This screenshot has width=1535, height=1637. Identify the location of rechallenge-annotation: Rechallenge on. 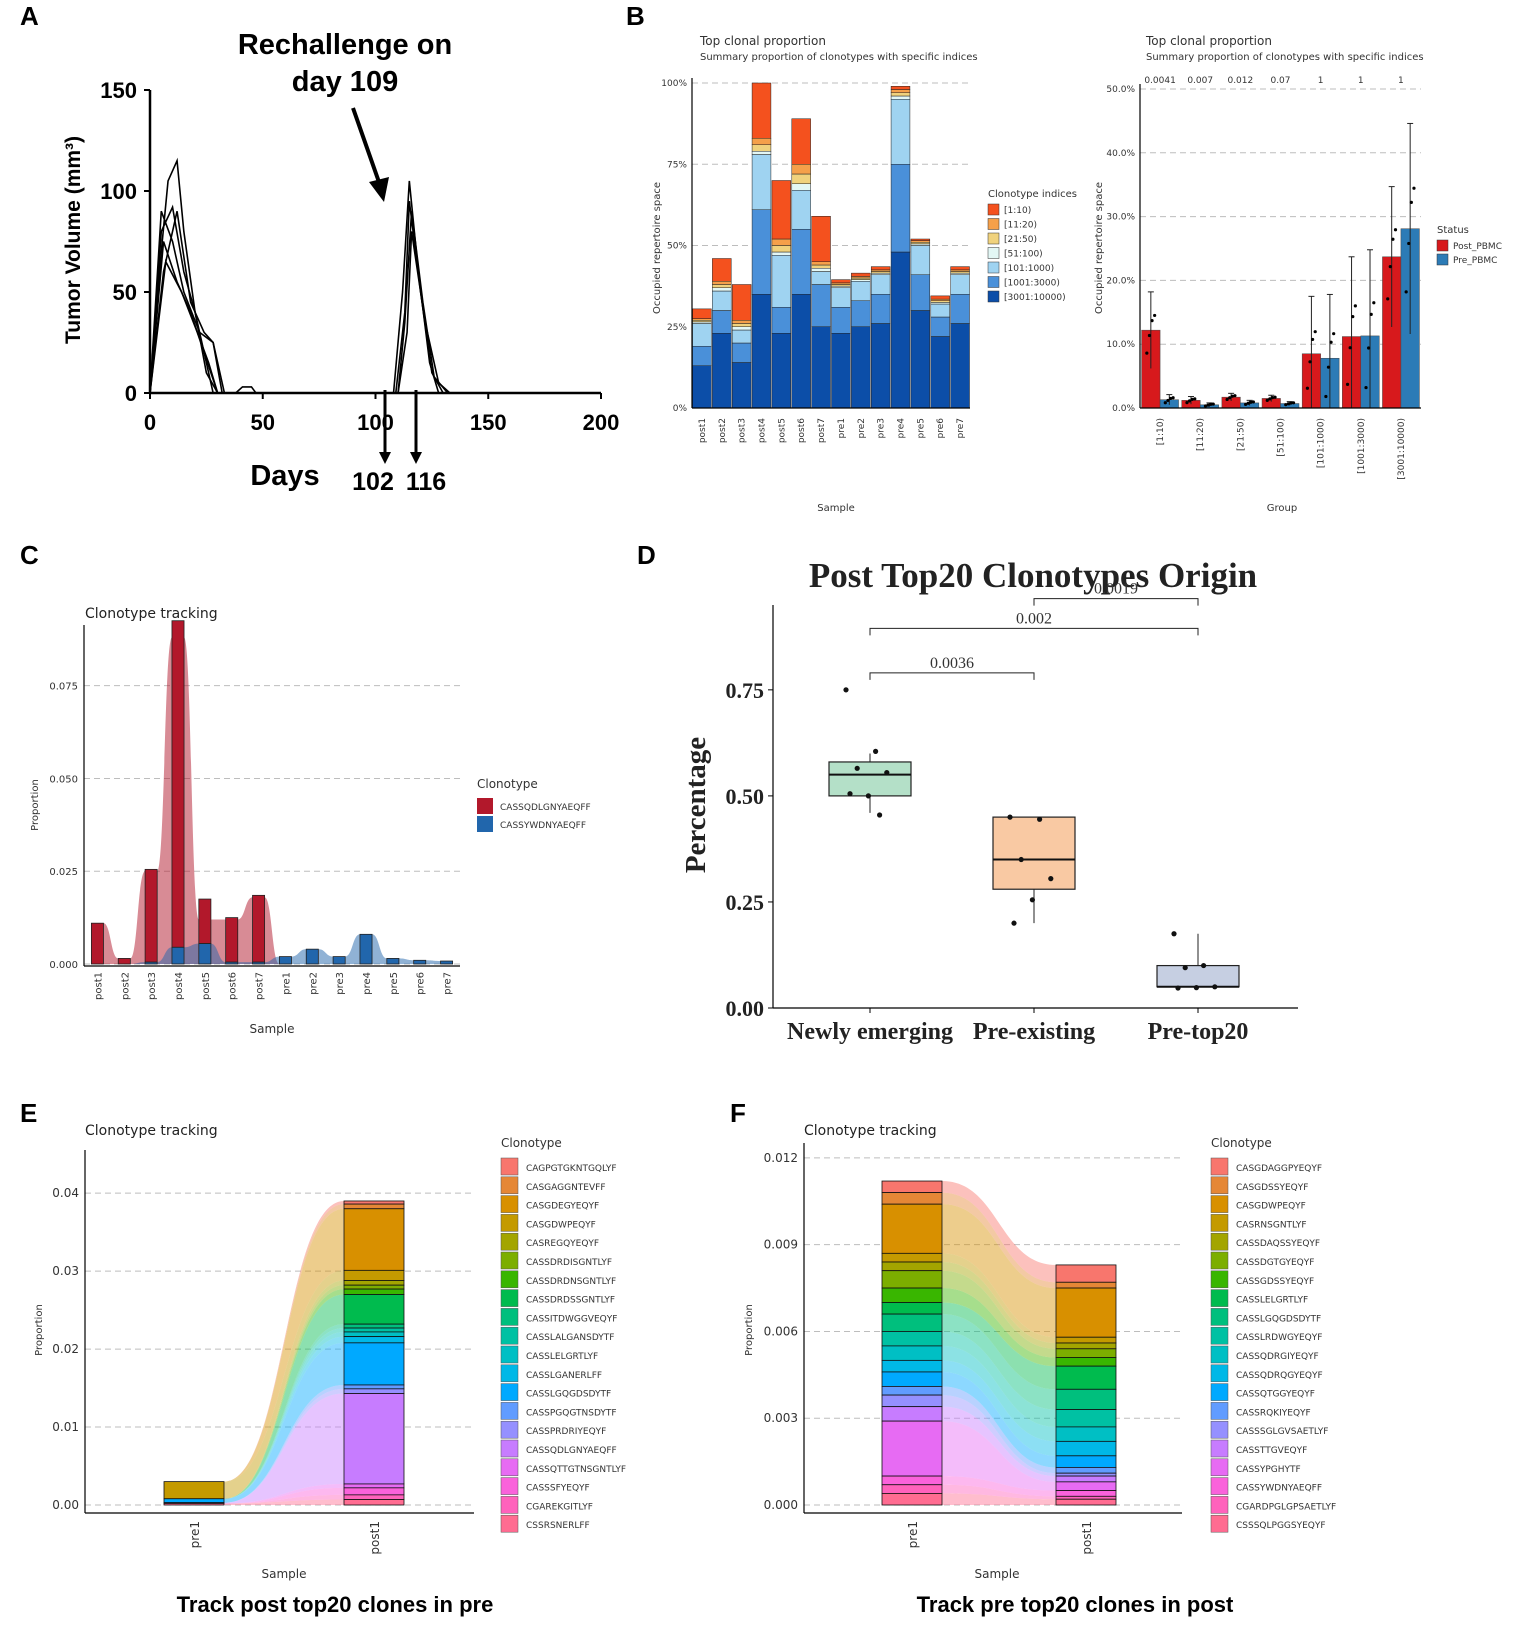
(345, 45).